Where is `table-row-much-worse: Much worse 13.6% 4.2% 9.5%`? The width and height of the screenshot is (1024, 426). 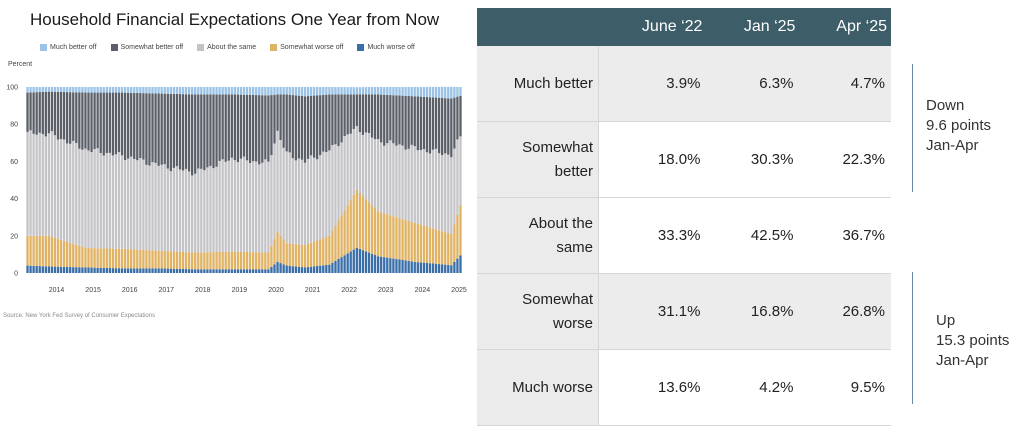
table-row-much-worse: Much worse 13.6% 4.2% 9.5% is located at coordinates (684, 387).